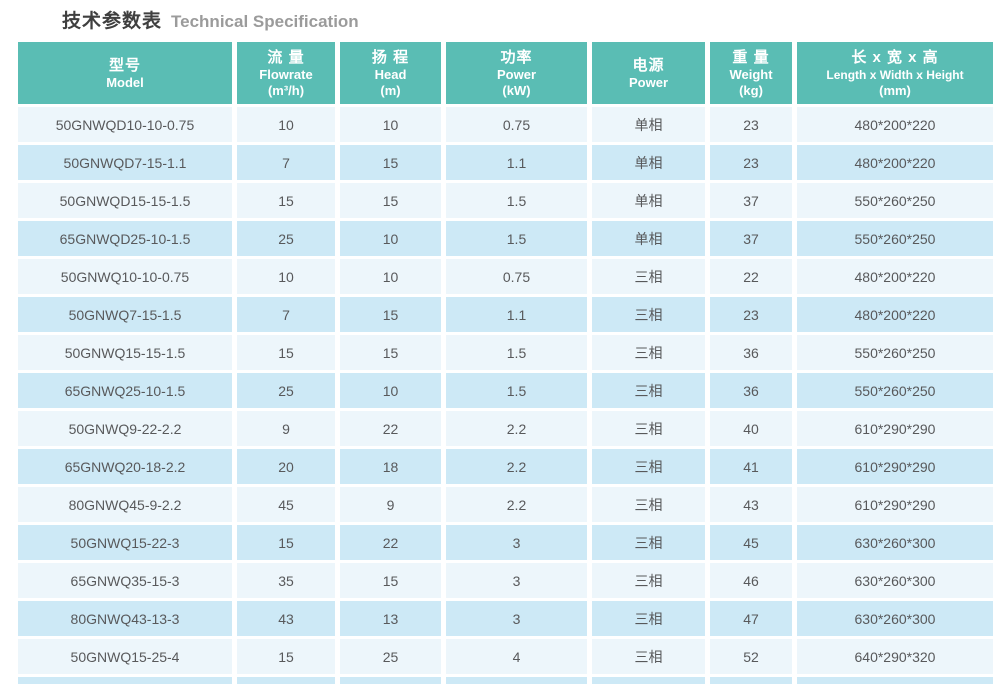 This screenshot has width=1000, height=684. Describe the element at coordinates (390, 504) in the screenshot. I see `cell-head: 9` at that location.